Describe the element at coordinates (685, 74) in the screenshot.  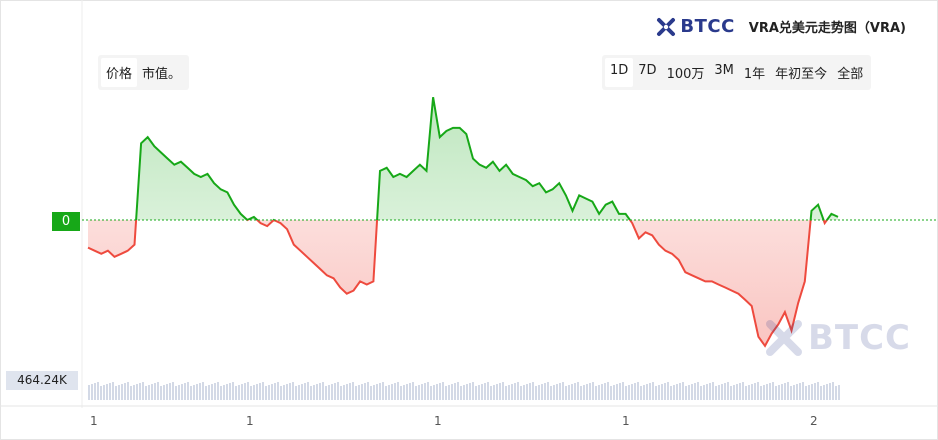
I see `range-option-1m: 100万` at that location.